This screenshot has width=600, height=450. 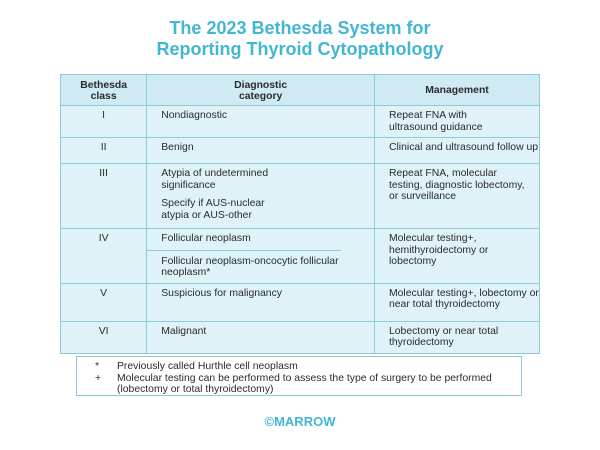 I want to click on brand-logo: ©MARROW, so click(x=300, y=421).